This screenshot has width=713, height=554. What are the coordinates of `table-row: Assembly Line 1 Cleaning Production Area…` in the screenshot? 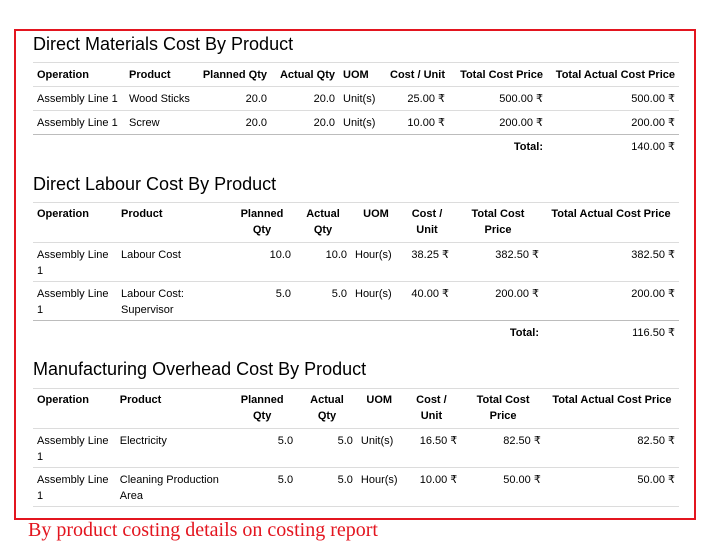 It's located at (356, 487).